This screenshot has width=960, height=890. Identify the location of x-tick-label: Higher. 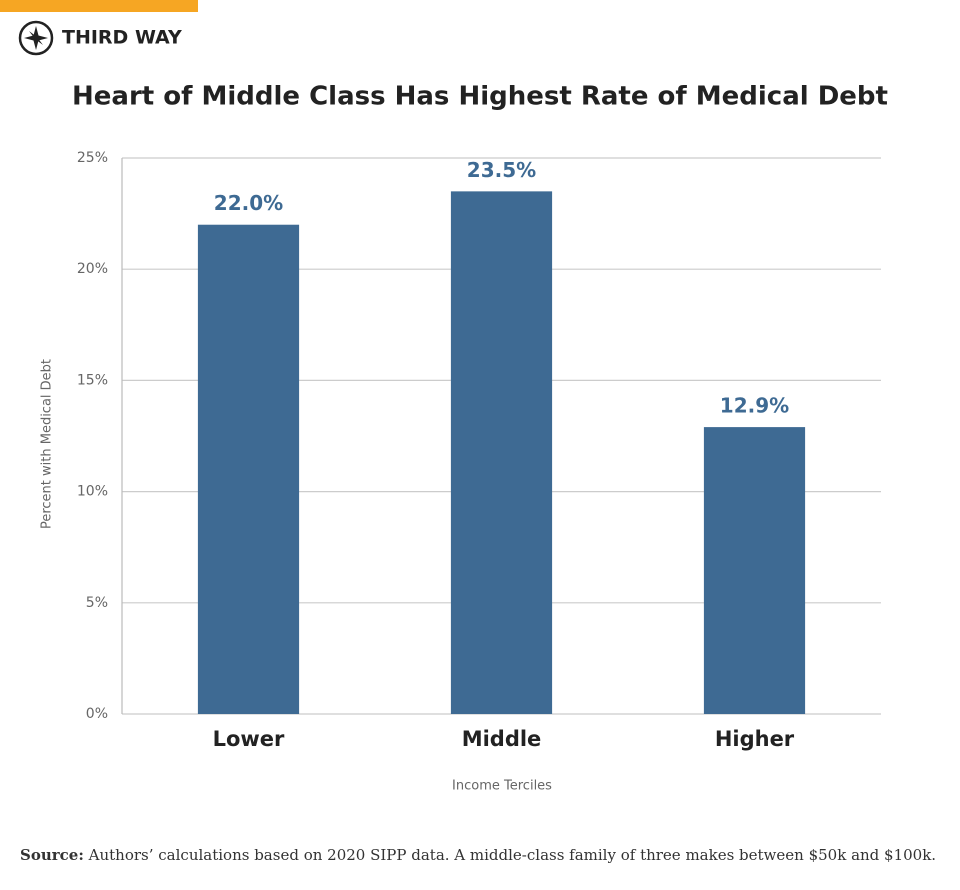
(755, 739).